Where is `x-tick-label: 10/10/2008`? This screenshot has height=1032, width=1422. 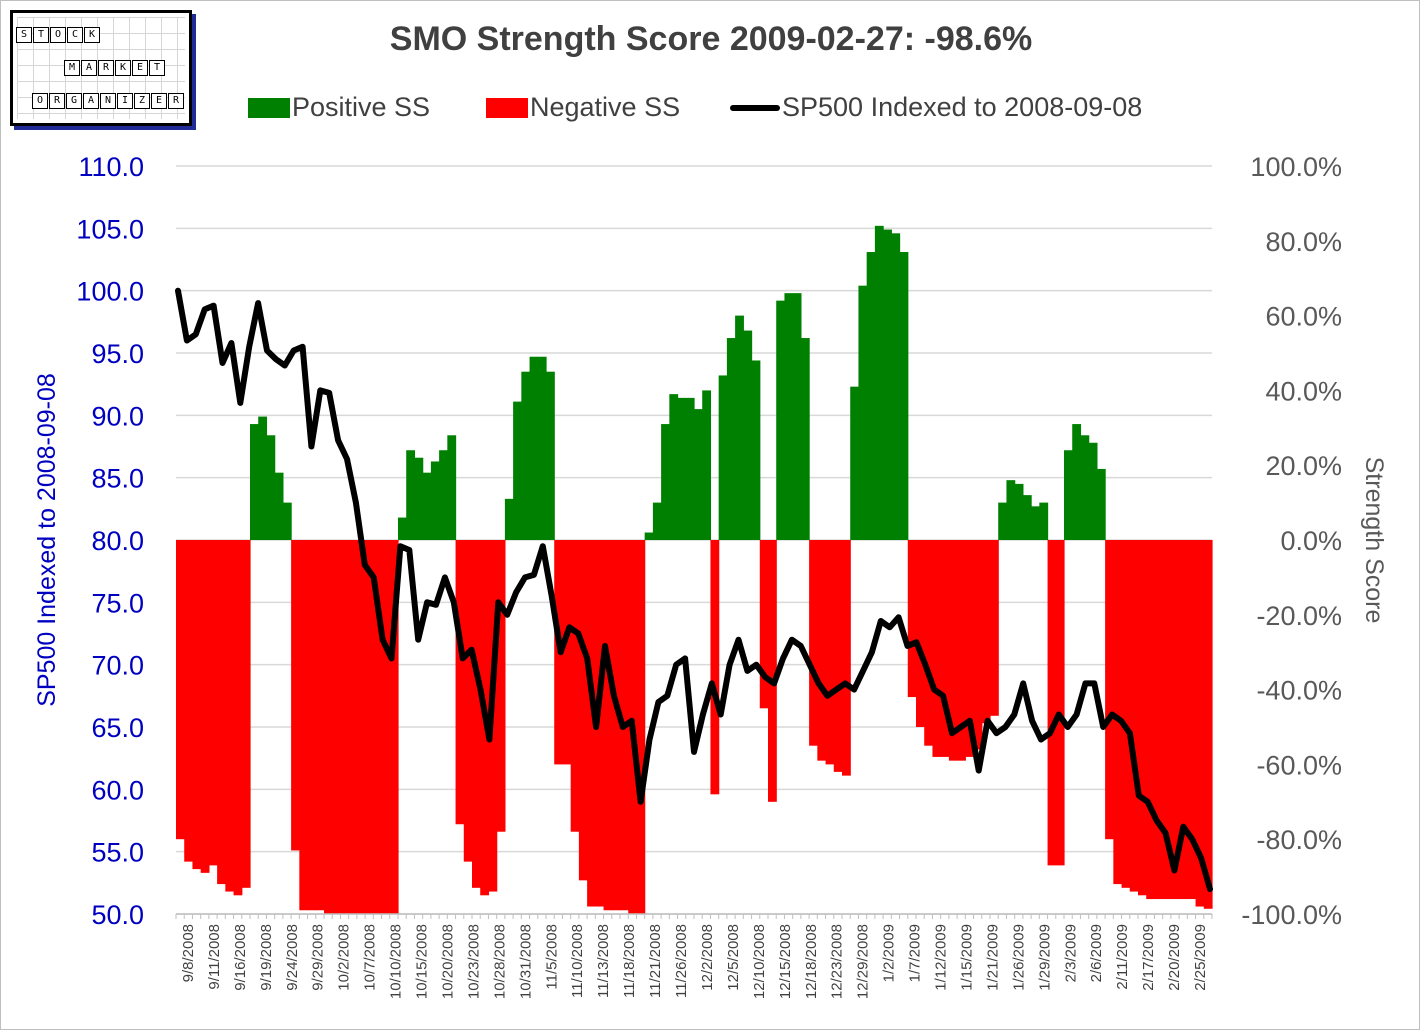 x-tick-label: 10/10/2008 is located at coordinates (396, 961).